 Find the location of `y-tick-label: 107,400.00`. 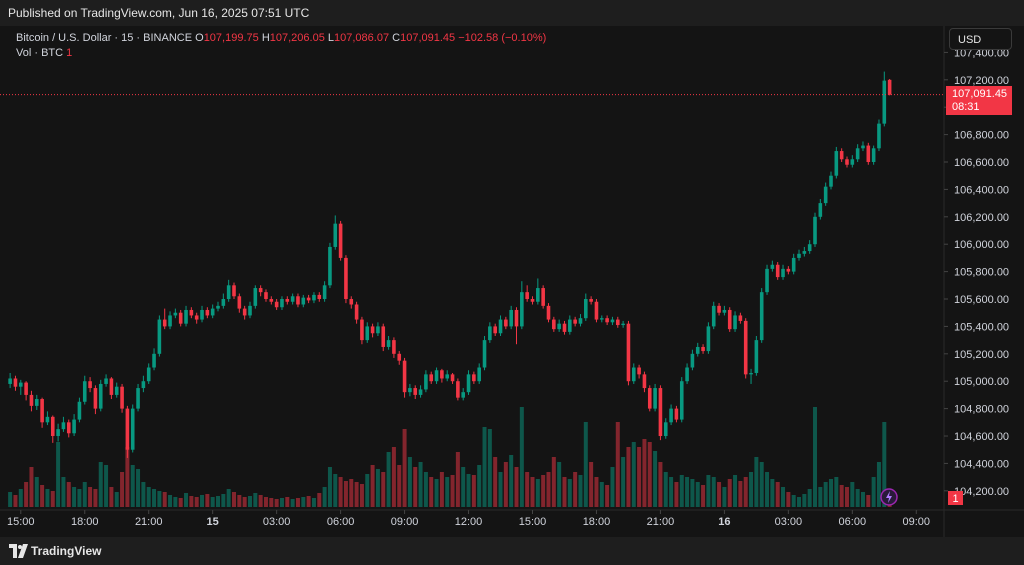

y-tick-label: 107,400.00 is located at coordinates (981, 53).